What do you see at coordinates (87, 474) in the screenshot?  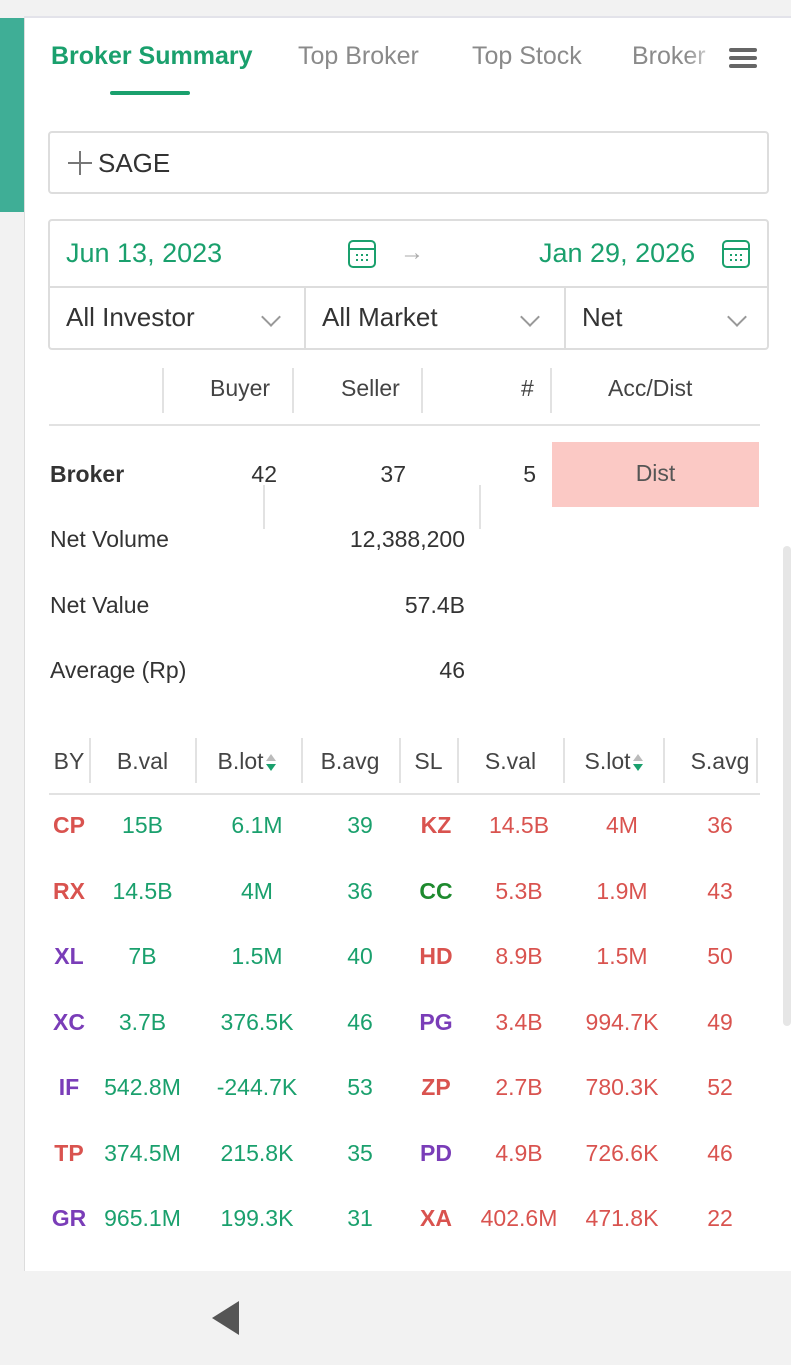 I see `broker-label: Broker` at bounding box center [87, 474].